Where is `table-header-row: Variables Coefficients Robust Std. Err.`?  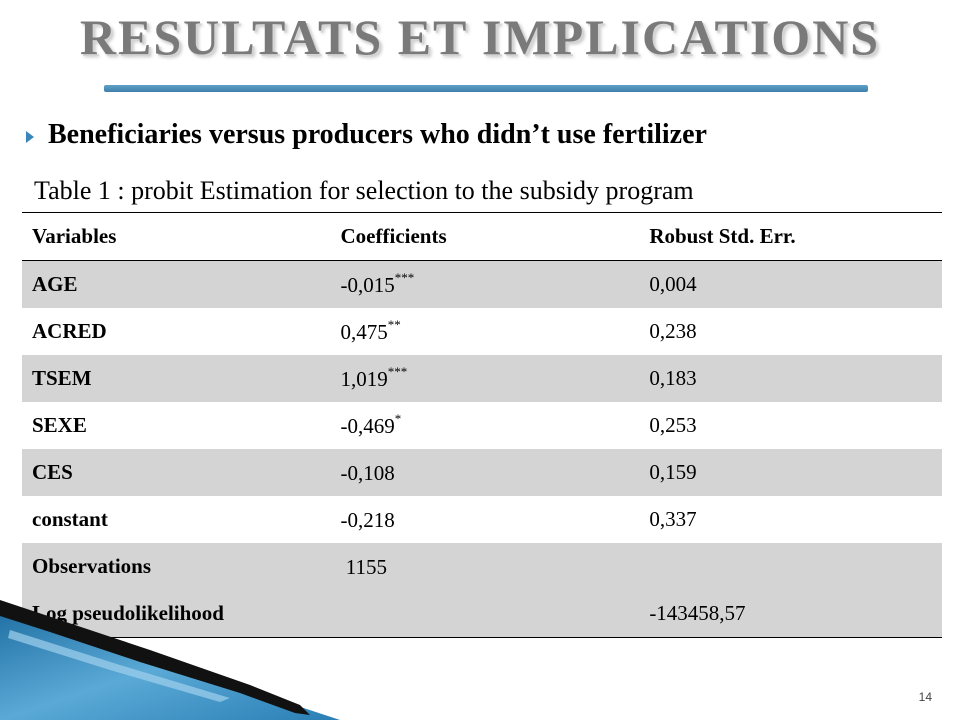
table-header-row: Variables Coefficients Robust Std. Err. is located at coordinates (482, 236).